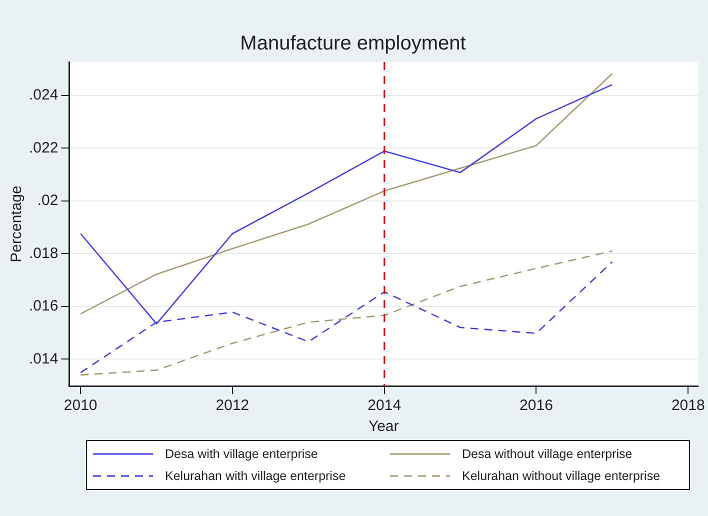 The image size is (708, 516). What do you see at coordinates (688, 405) in the screenshot?
I see `x-tick-label: 2018` at bounding box center [688, 405].